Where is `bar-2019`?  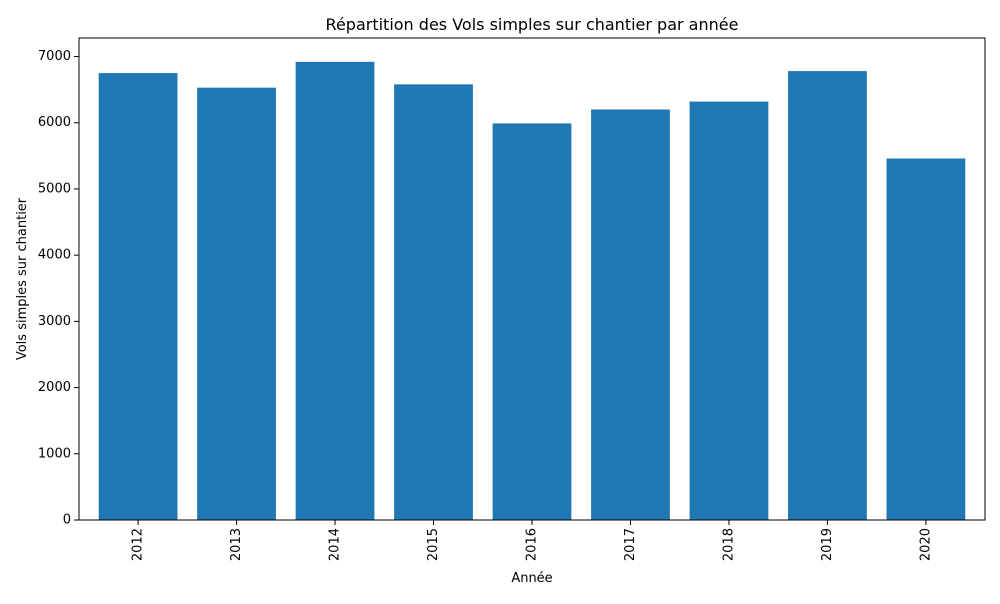 bar-2019 is located at coordinates (827, 295).